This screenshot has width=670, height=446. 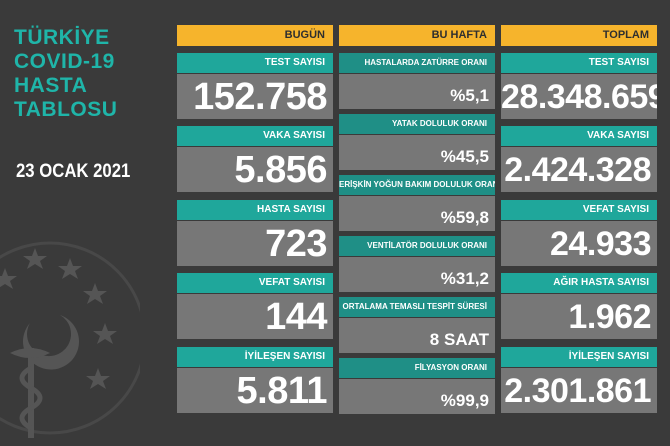 What do you see at coordinates (64, 61) in the screenshot?
I see `title-line: COVID-19` at bounding box center [64, 61].